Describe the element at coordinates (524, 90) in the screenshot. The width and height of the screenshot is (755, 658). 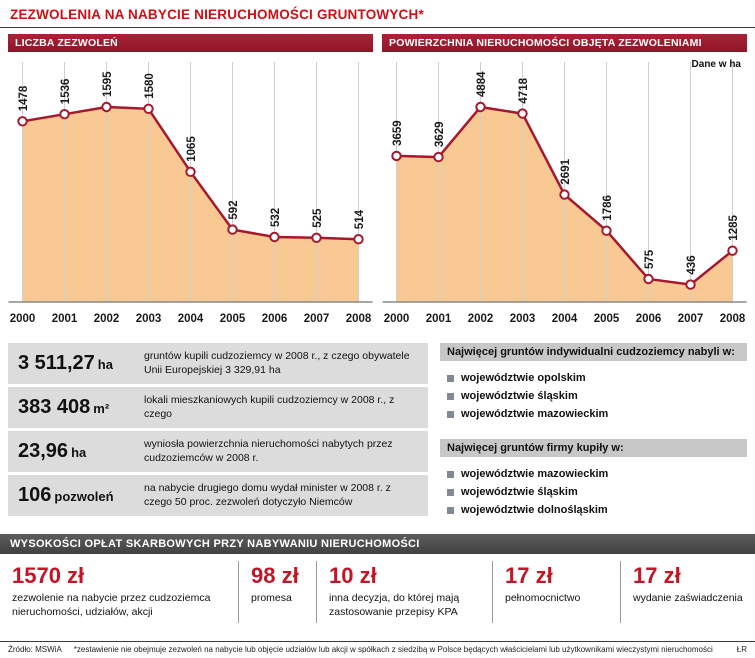
I see `svg-text: 4718` at that location.